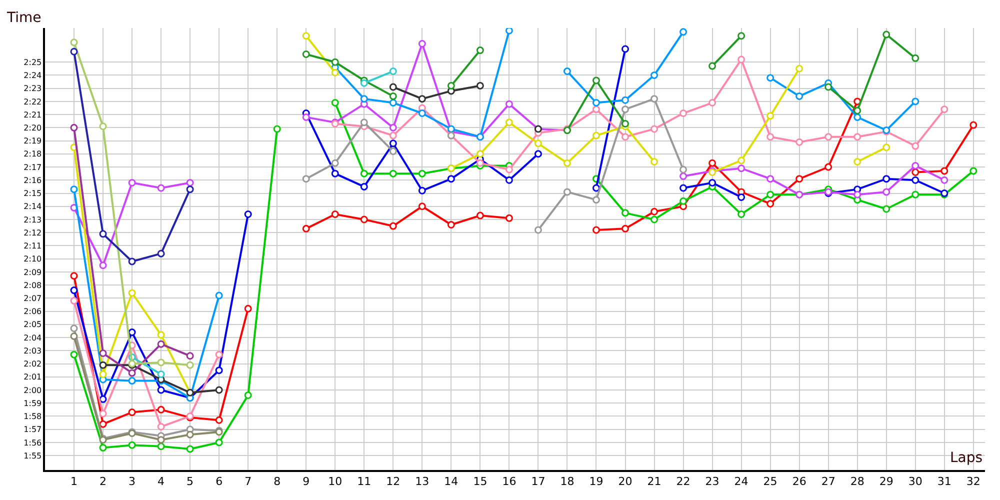 The image size is (1000, 500). What do you see at coordinates (973, 481) in the screenshot?
I see `x-tick-label: 32` at bounding box center [973, 481].